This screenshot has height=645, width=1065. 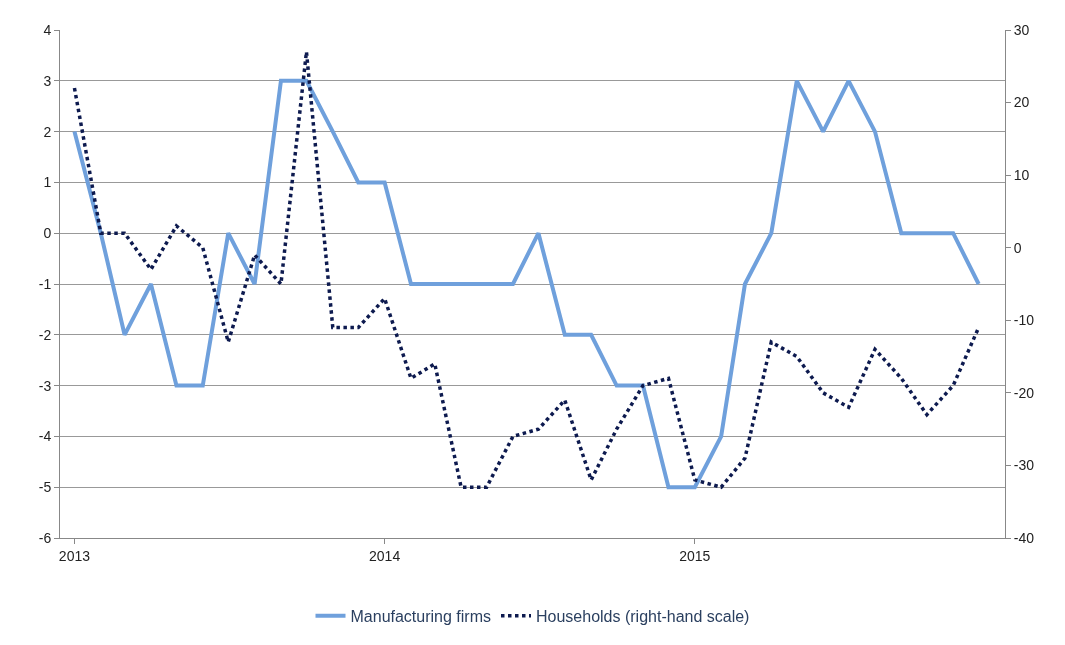 I want to click on y-tick-label: -6, so click(x=45, y=537).